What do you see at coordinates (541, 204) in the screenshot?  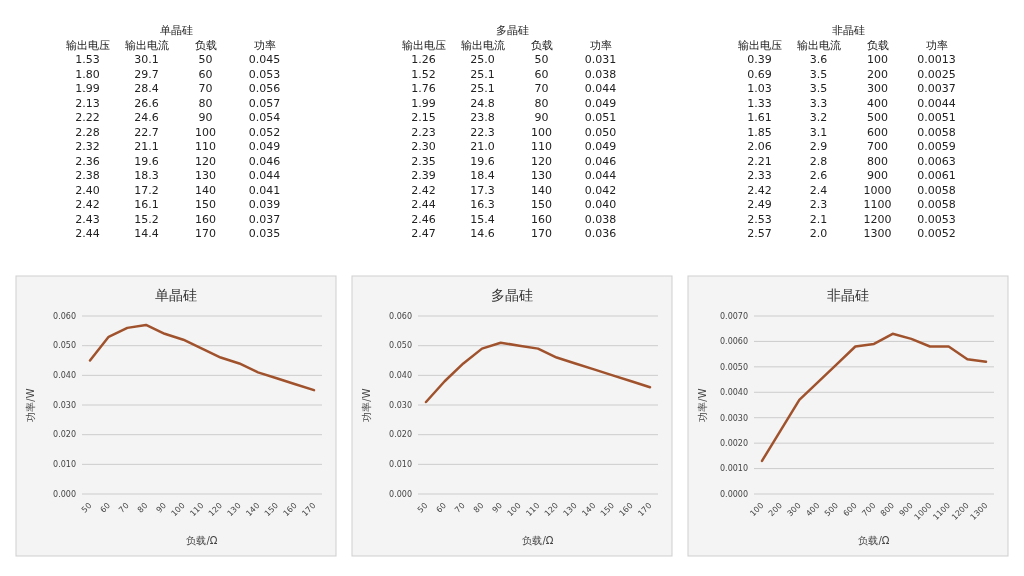 I see `y-tick-label: 150` at bounding box center [541, 204].